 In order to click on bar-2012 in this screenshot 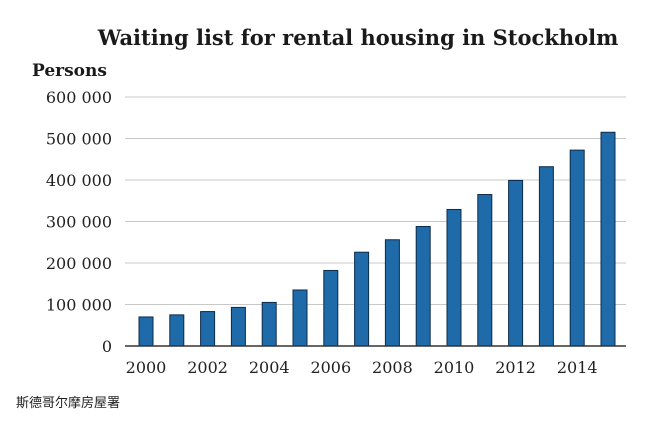, I will do `click(516, 263)`.